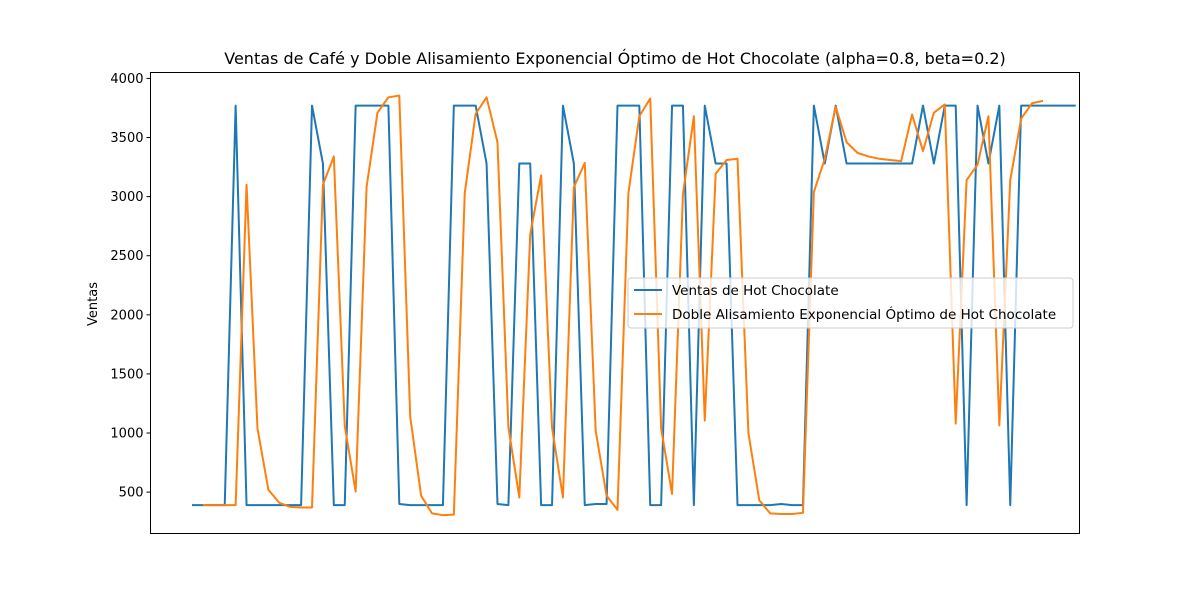 Image resolution: width=1200 pixels, height=600 pixels. I want to click on y-axis-ticks: 500 1000 1500 2000 2500 3000 3500 4000, so click(130, 286).